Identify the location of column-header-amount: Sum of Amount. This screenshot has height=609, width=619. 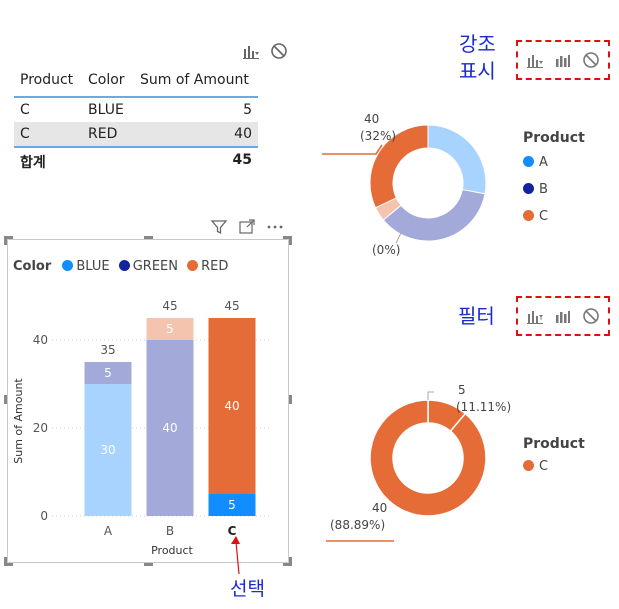
(194, 80).